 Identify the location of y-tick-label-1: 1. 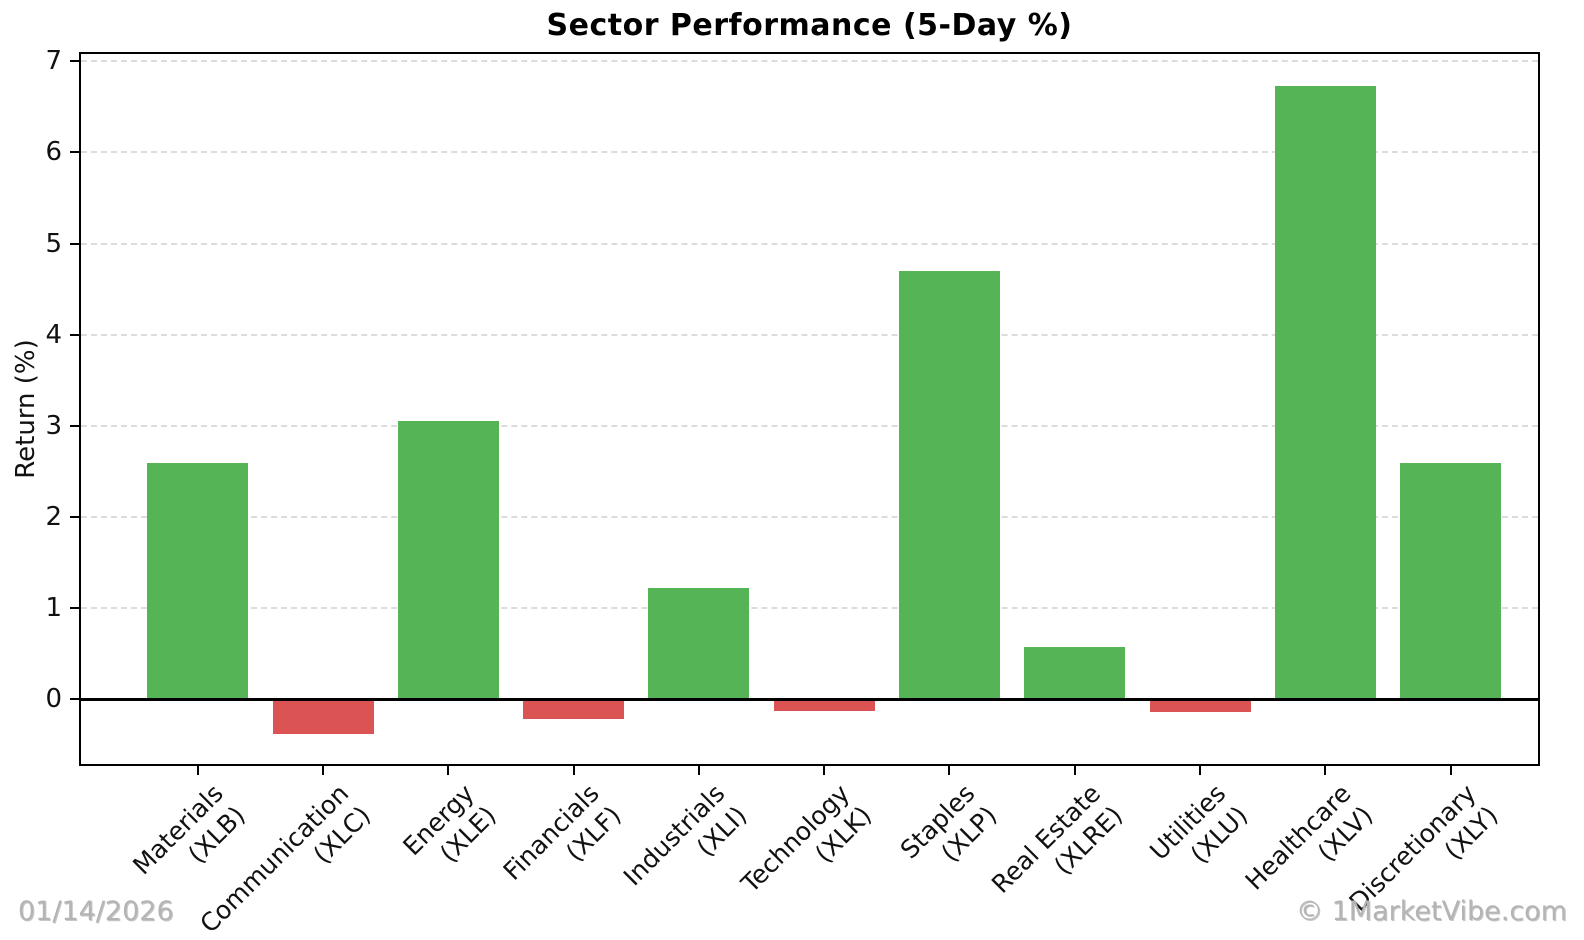
(53, 608).